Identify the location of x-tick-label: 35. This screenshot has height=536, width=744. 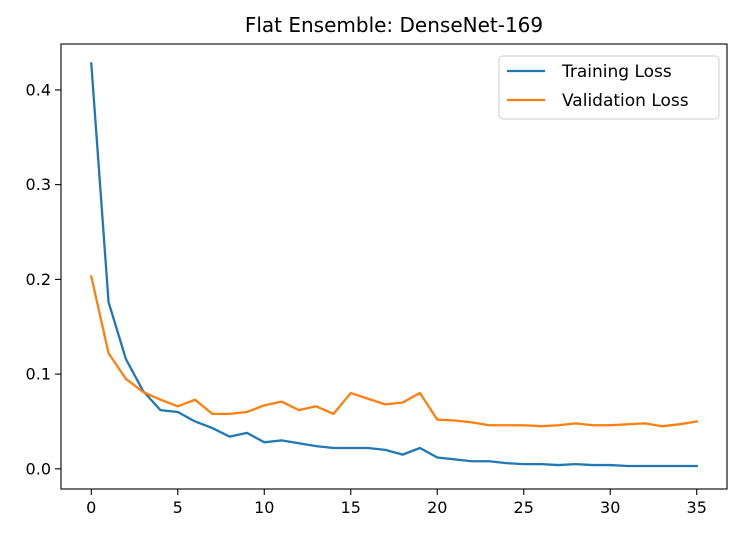
(697, 507).